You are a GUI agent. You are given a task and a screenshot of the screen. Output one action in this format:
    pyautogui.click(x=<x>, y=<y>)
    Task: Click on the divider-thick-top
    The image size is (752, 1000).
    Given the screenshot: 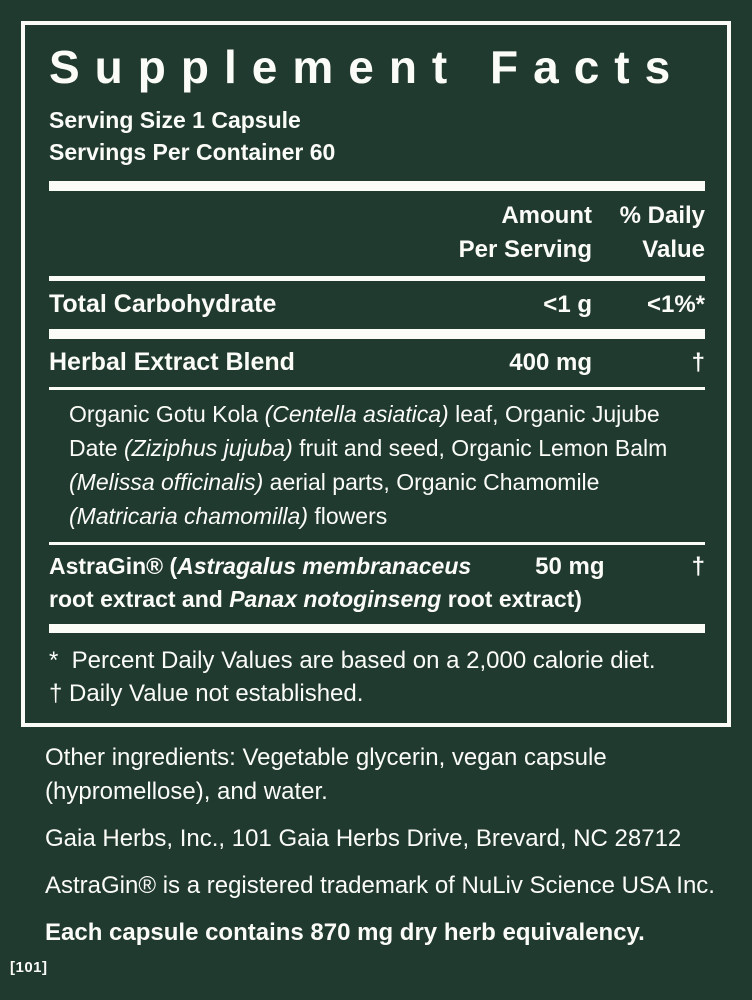 What is the action you would take?
    pyautogui.click(x=377, y=185)
    